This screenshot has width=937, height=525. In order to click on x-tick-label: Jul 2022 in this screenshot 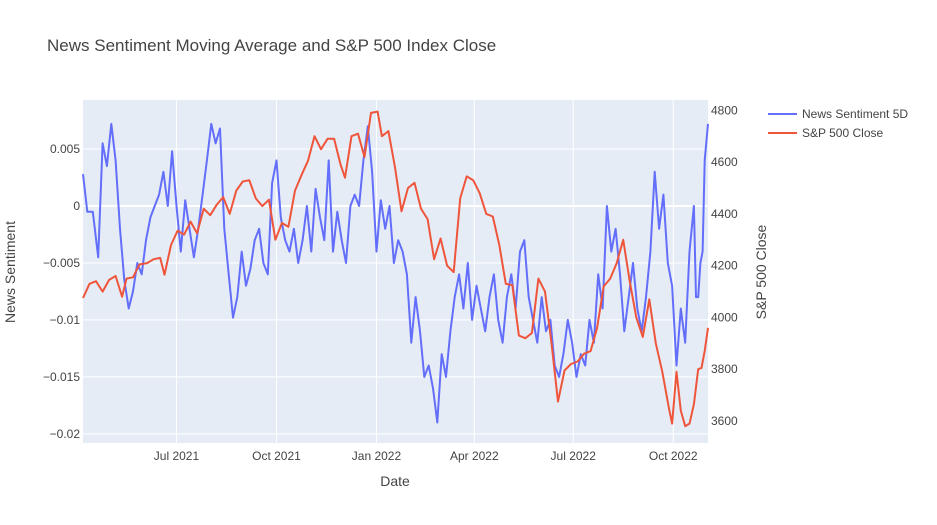, I will do `click(574, 456)`.